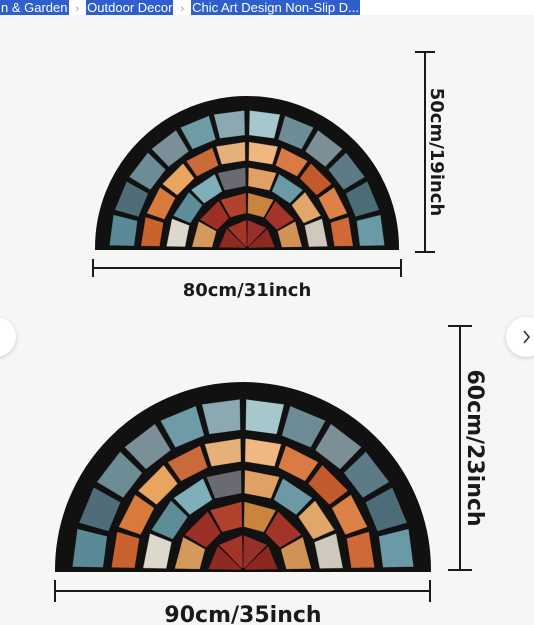  What do you see at coordinates (247, 290) in the screenshot?
I see `small-width-label: 80cm/31inch` at bounding box center [247, 290].